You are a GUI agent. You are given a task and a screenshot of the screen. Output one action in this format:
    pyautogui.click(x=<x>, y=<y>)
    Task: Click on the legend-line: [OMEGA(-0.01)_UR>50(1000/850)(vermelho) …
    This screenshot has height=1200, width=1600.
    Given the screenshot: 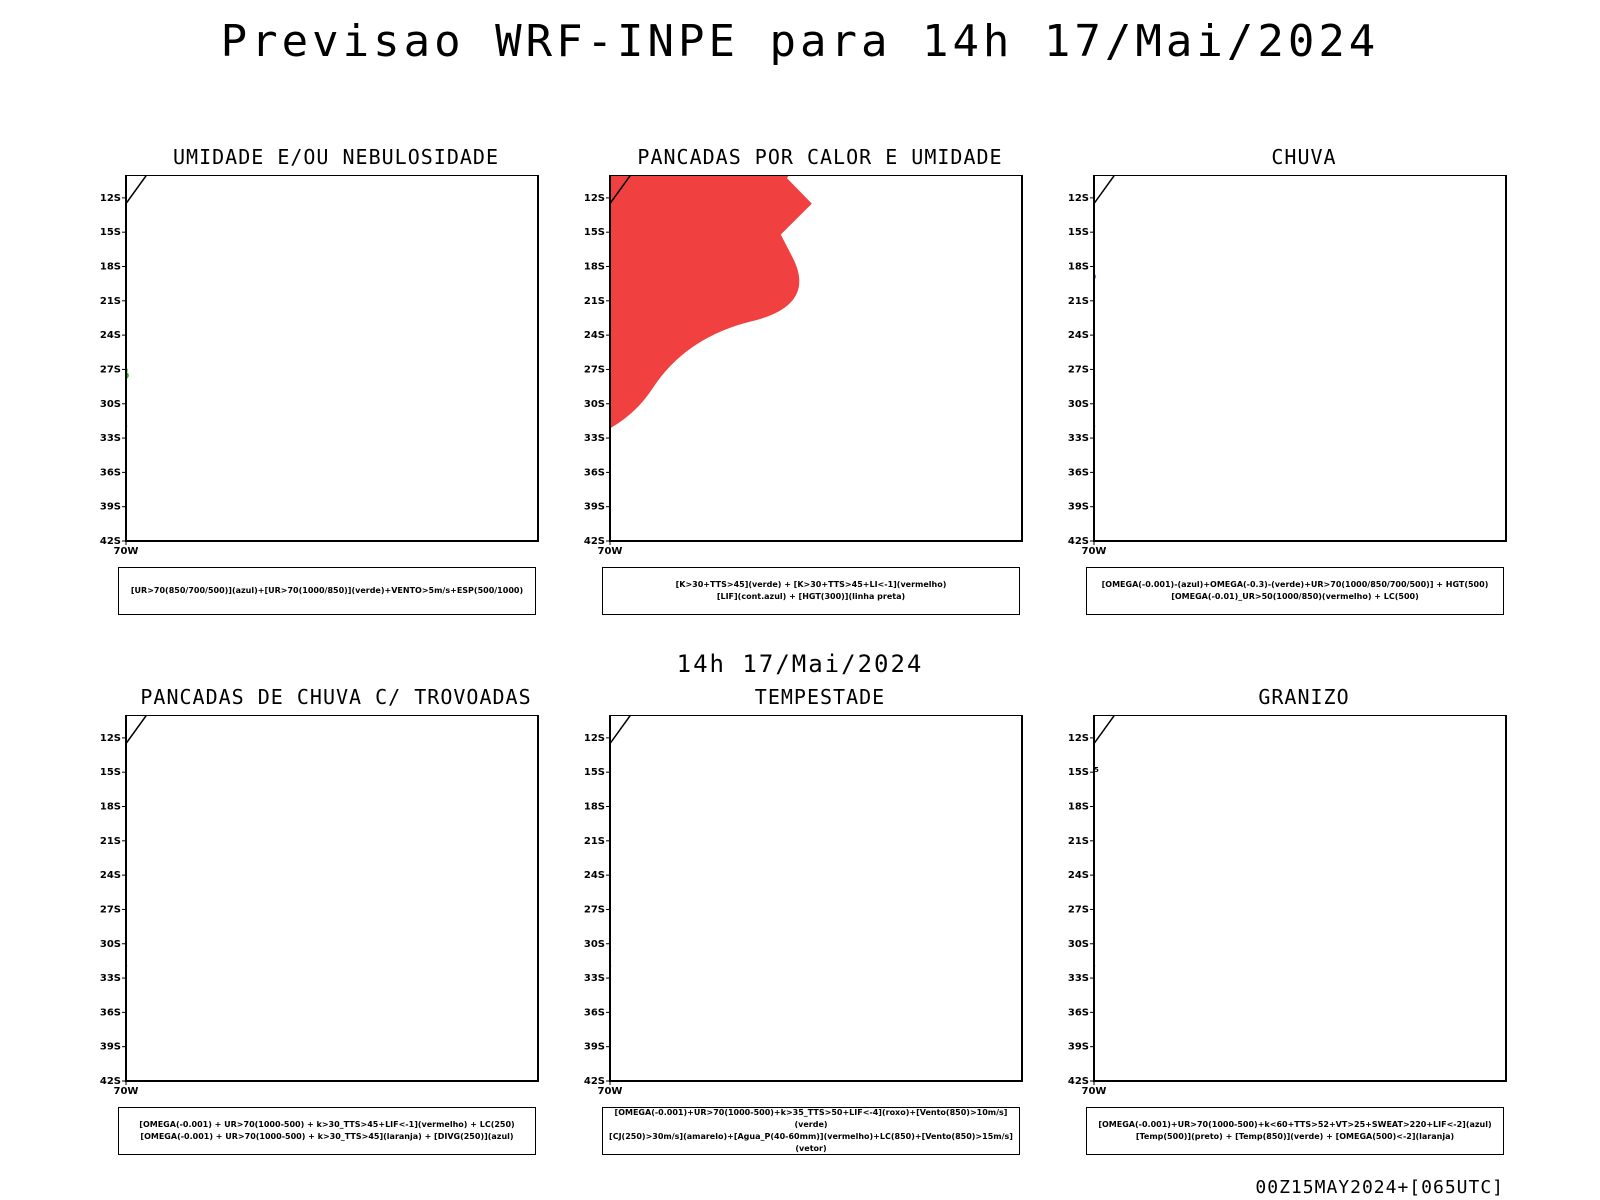 What is the action you would take?
    pyautogui.click(x=1295, y=596)
    